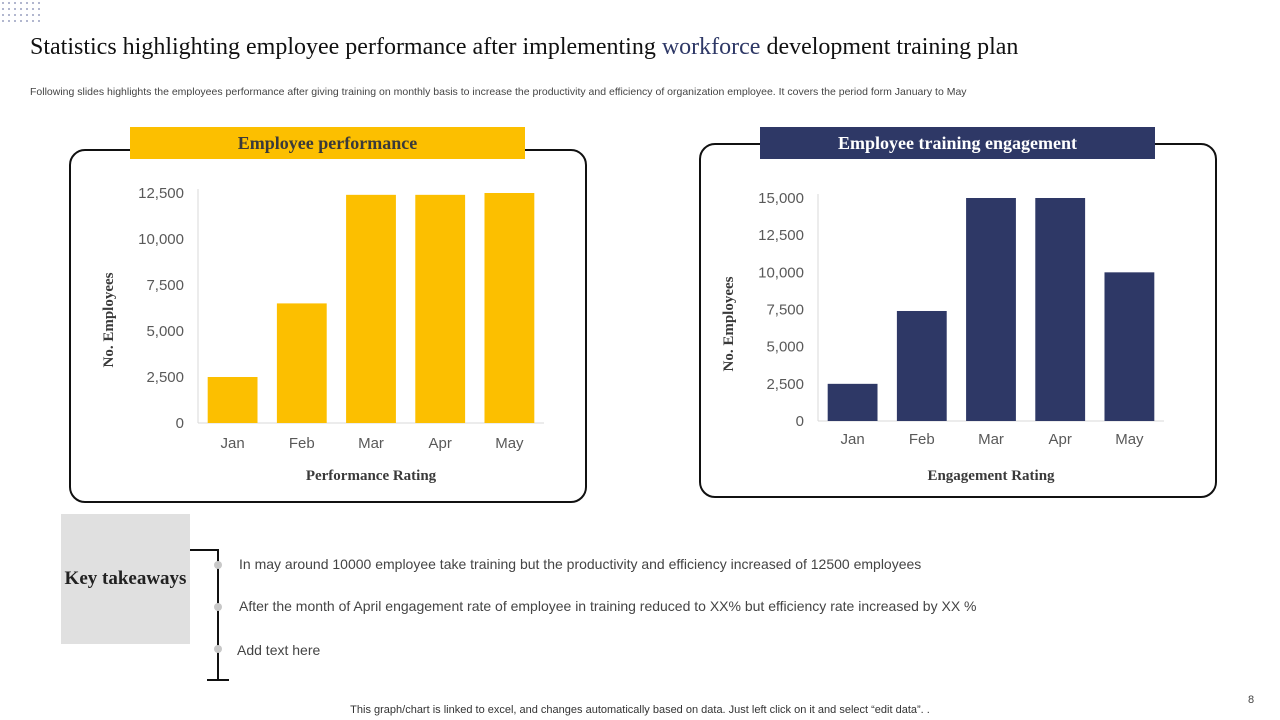 Image resolution: width=1280 pixels, height=720 pixels. I want to click on takeaways-connector-vertical, so click(218, 614).